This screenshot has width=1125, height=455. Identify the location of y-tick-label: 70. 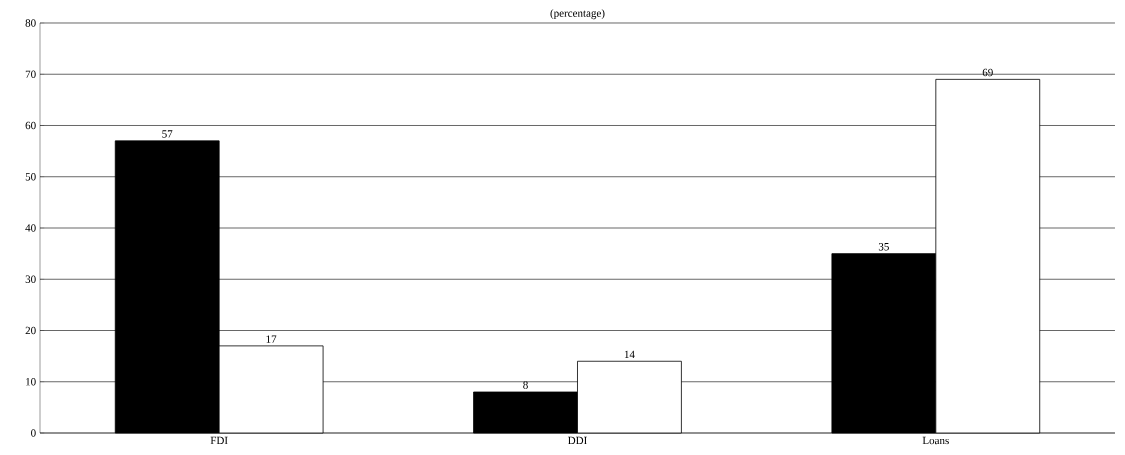
(30, 74).